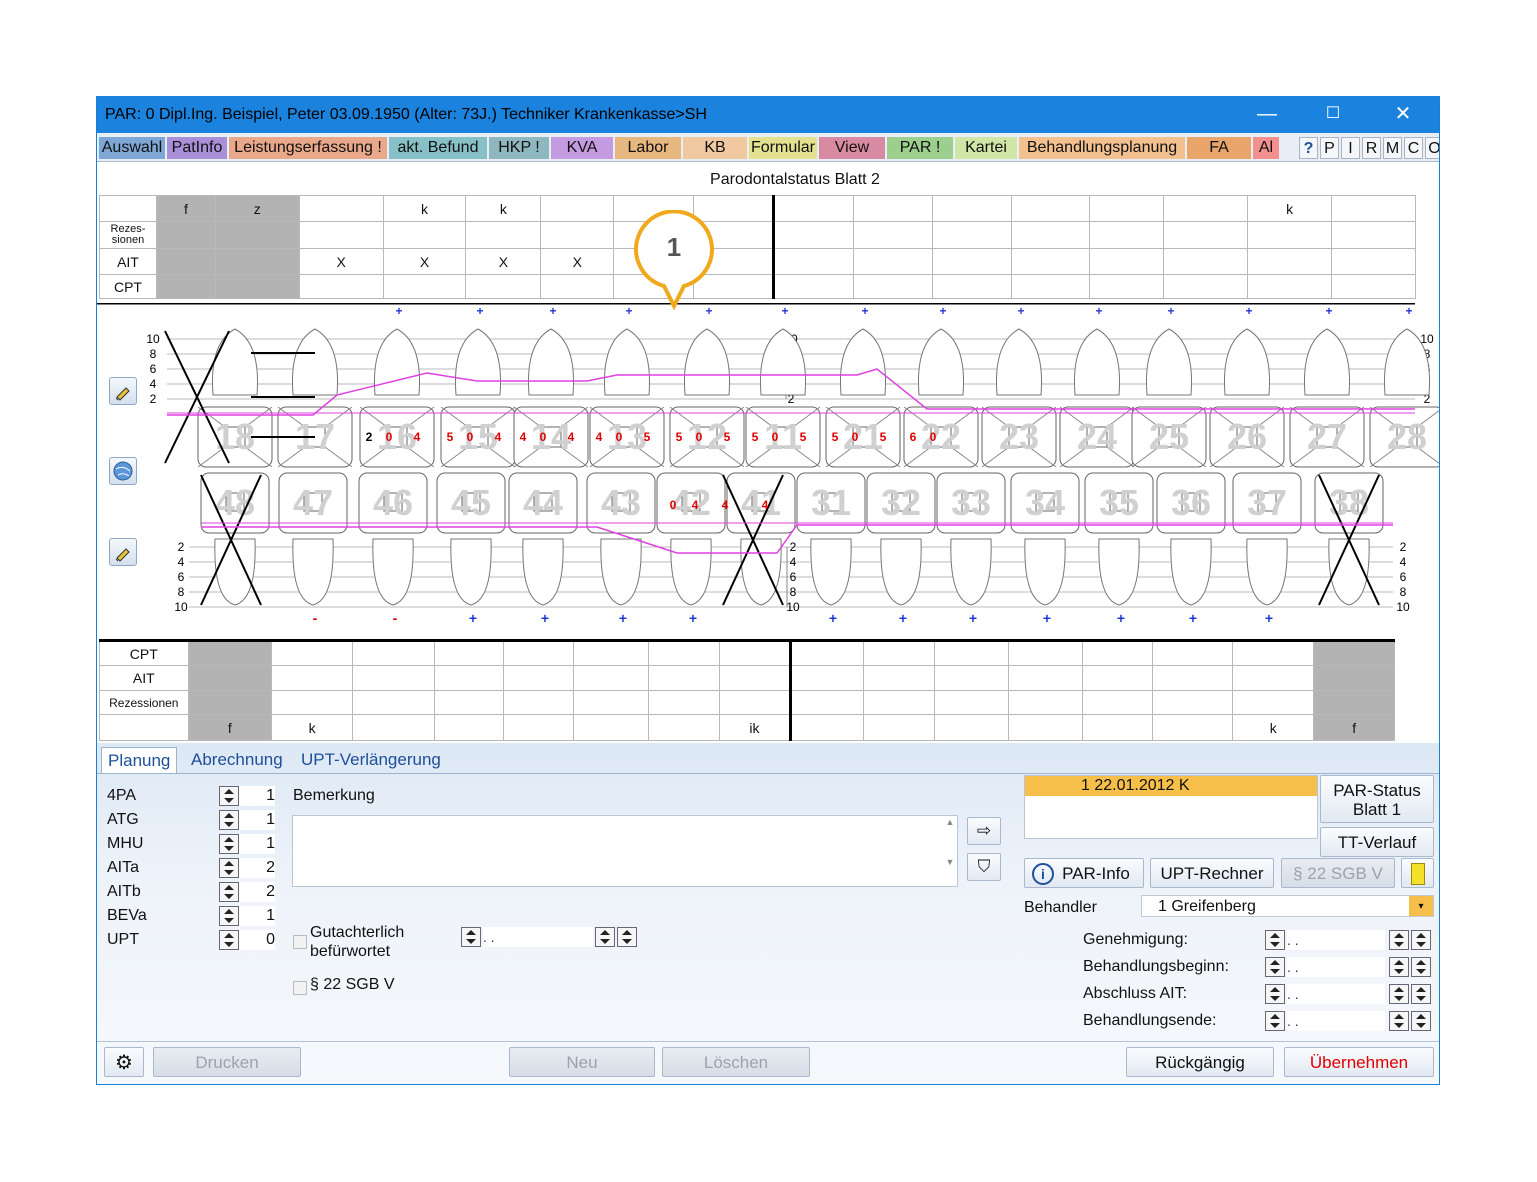  I want to click on lower-cell: k, so click(1273, 727).